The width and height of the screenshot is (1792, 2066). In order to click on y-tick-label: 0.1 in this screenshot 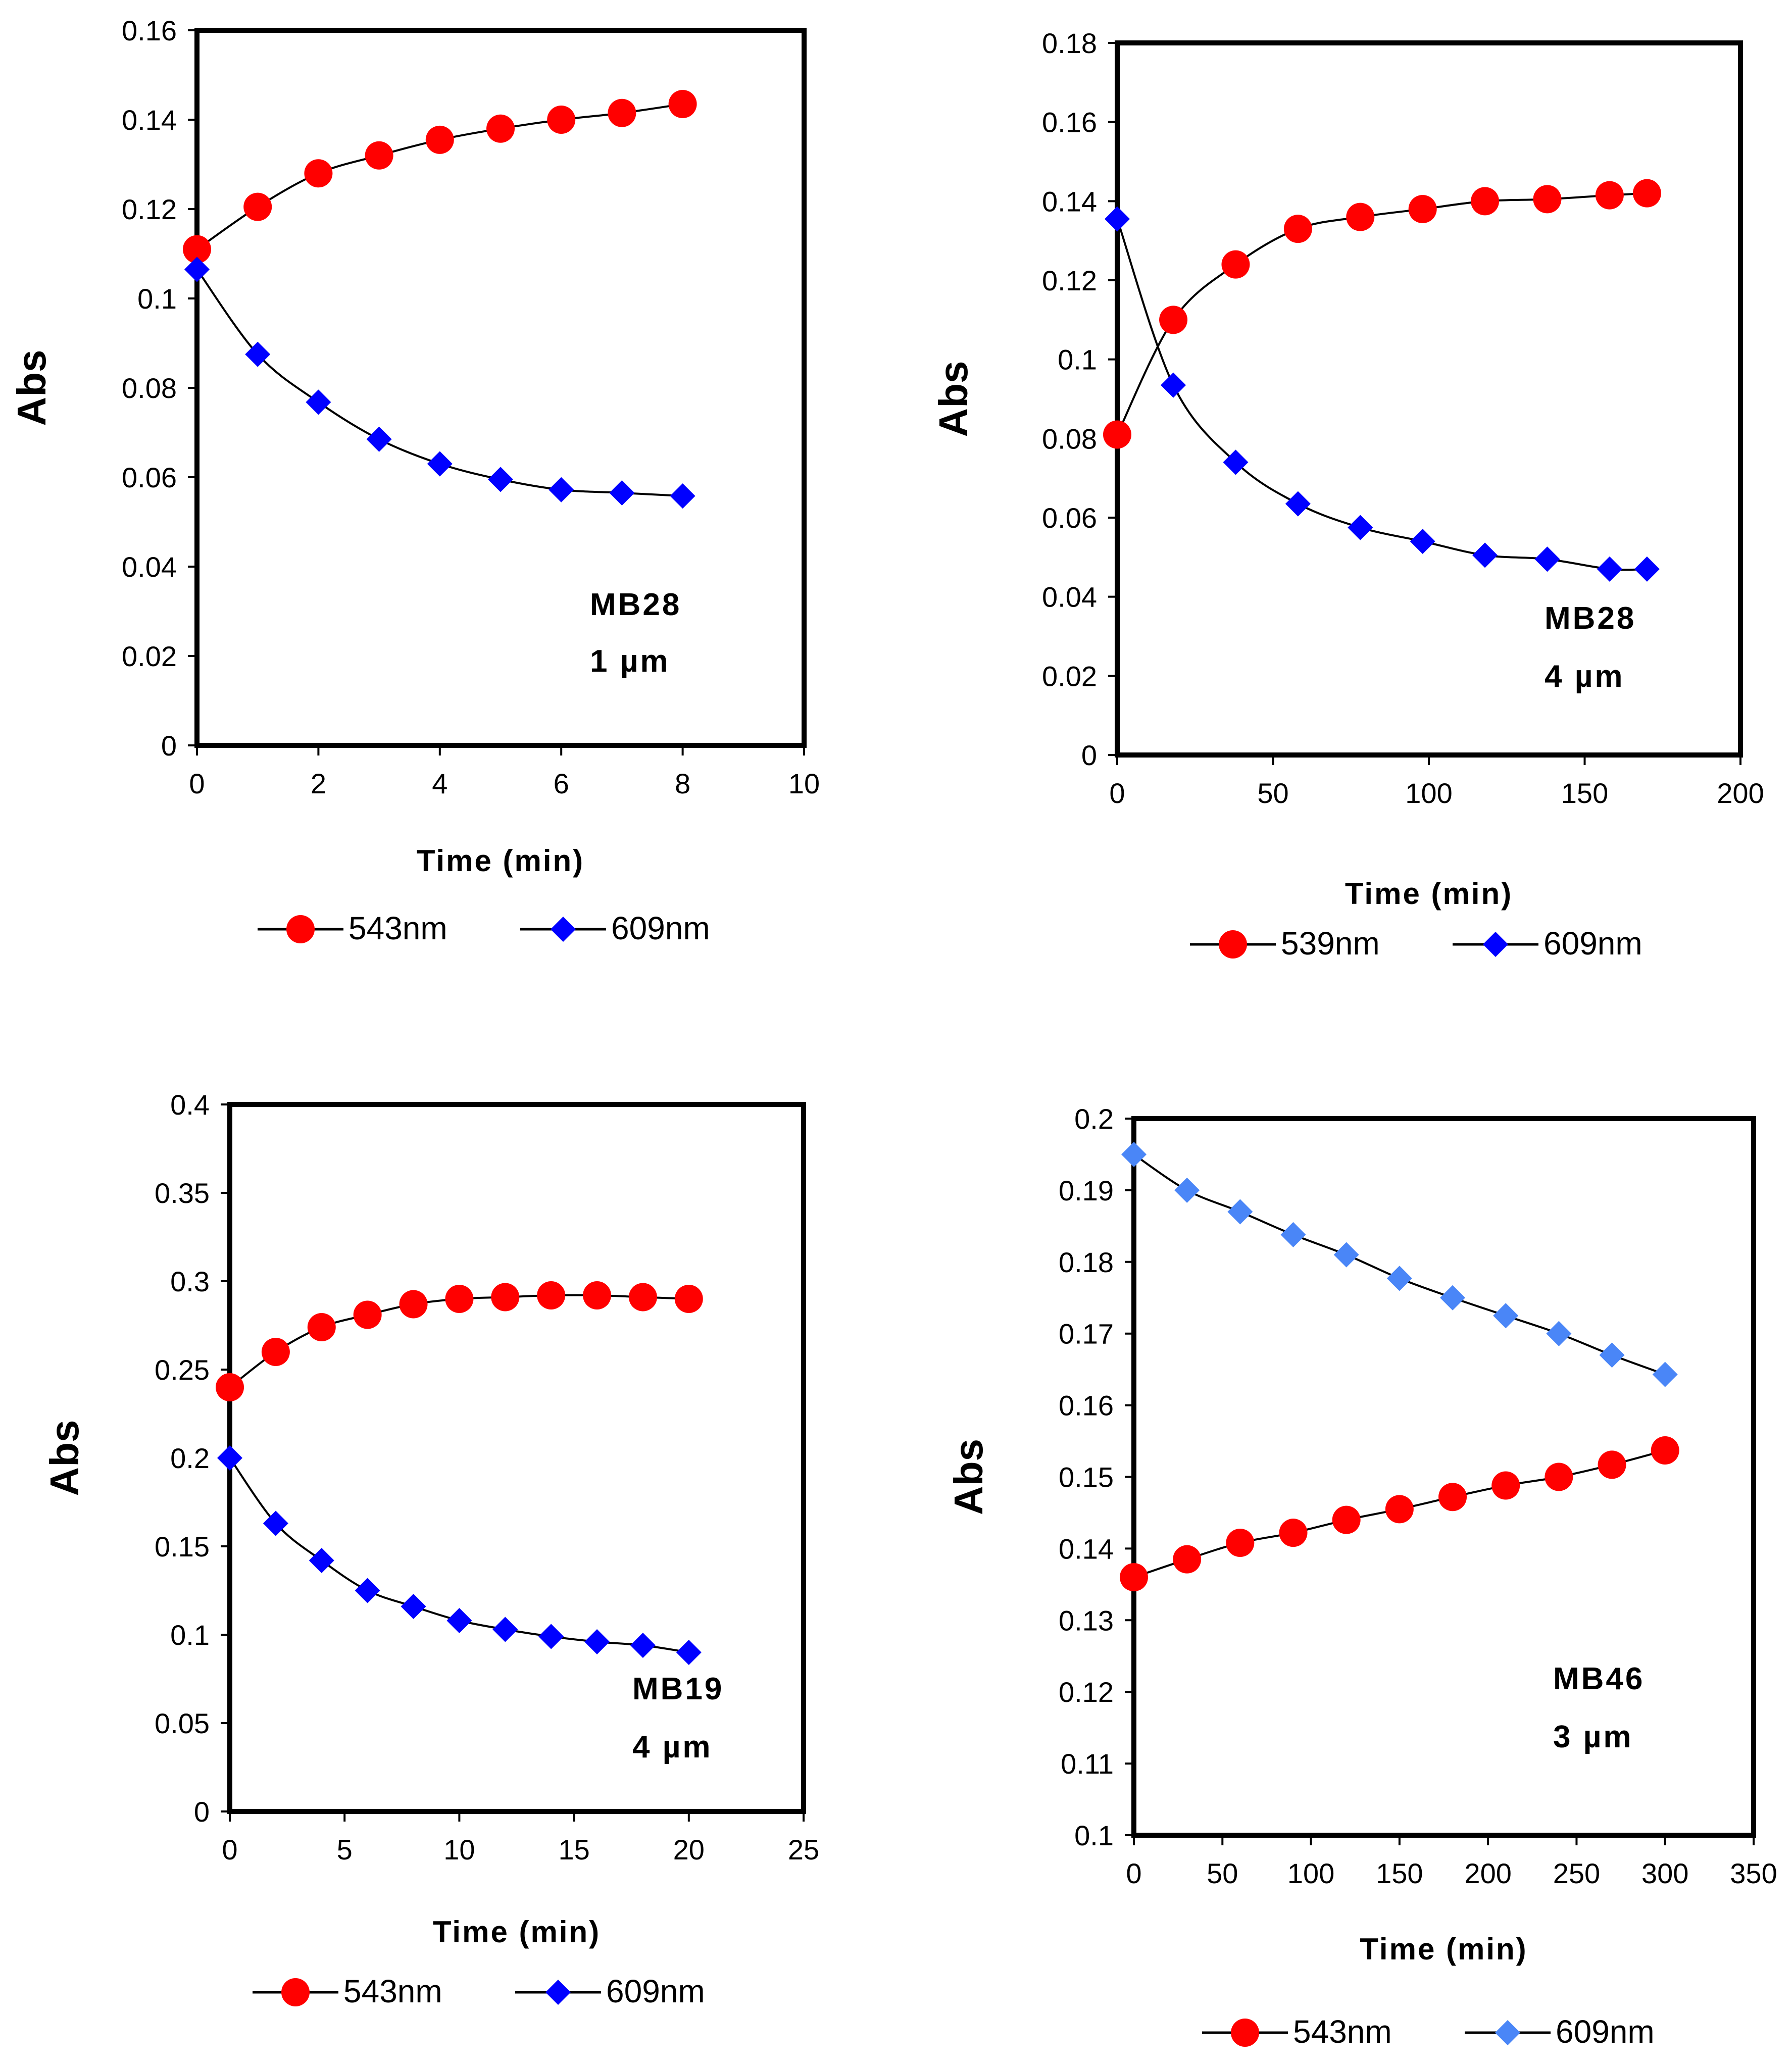, I will do `click(1077, 360)`.